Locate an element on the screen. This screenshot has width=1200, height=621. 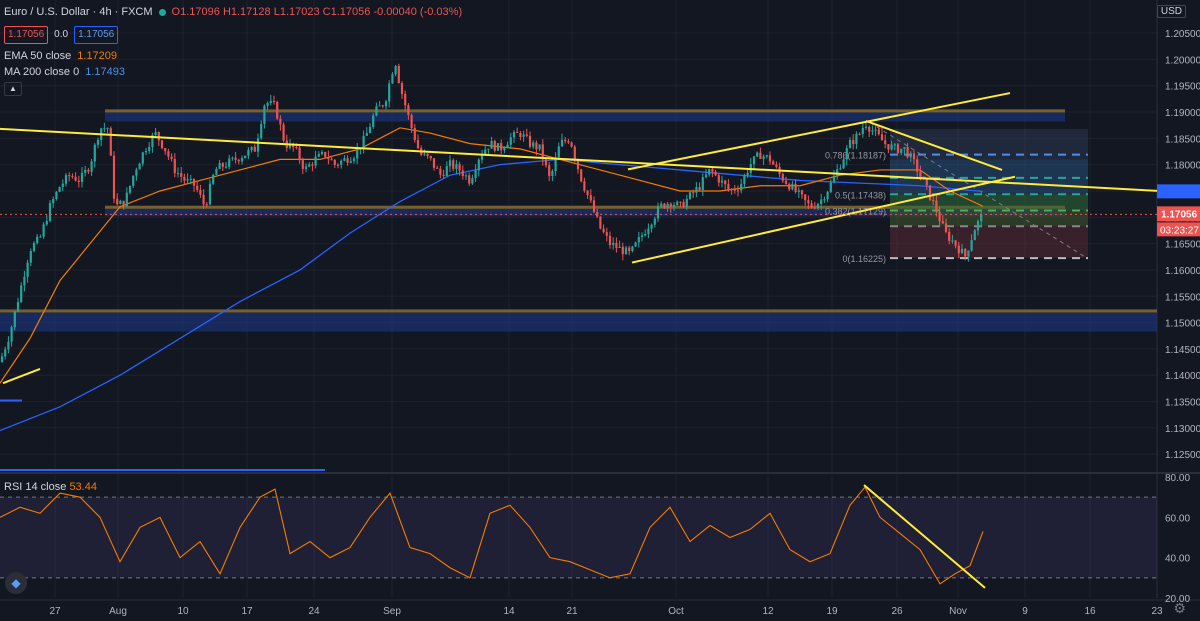
ema-label: EMA 50 close is located at coordinates (38, 56).